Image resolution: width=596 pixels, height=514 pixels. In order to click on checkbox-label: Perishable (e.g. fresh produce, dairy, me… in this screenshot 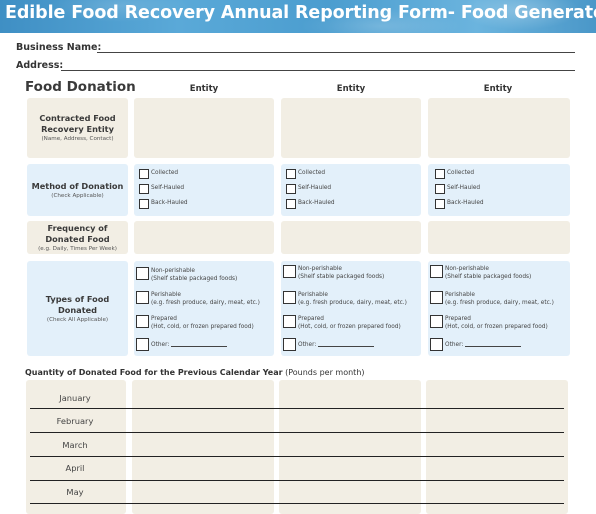, I will do `click(352, 299)`.